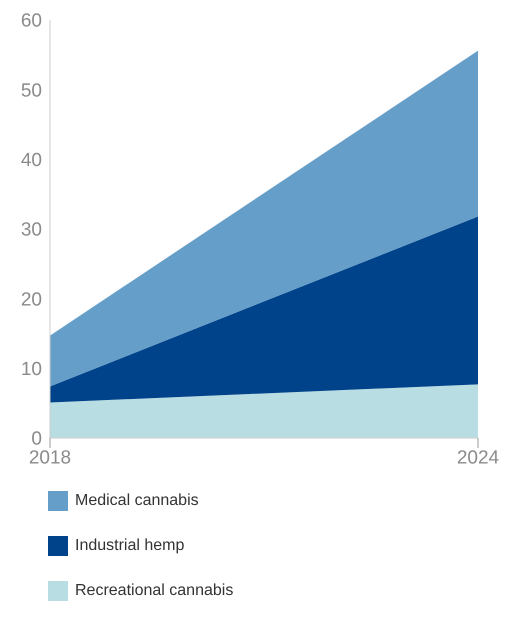 The width and height of the screenshot is (508, 617). What do you see at coordinates (31, 299) in the screenshot?
I see `y-tick-label: 20` at bounding box center [31, 299].